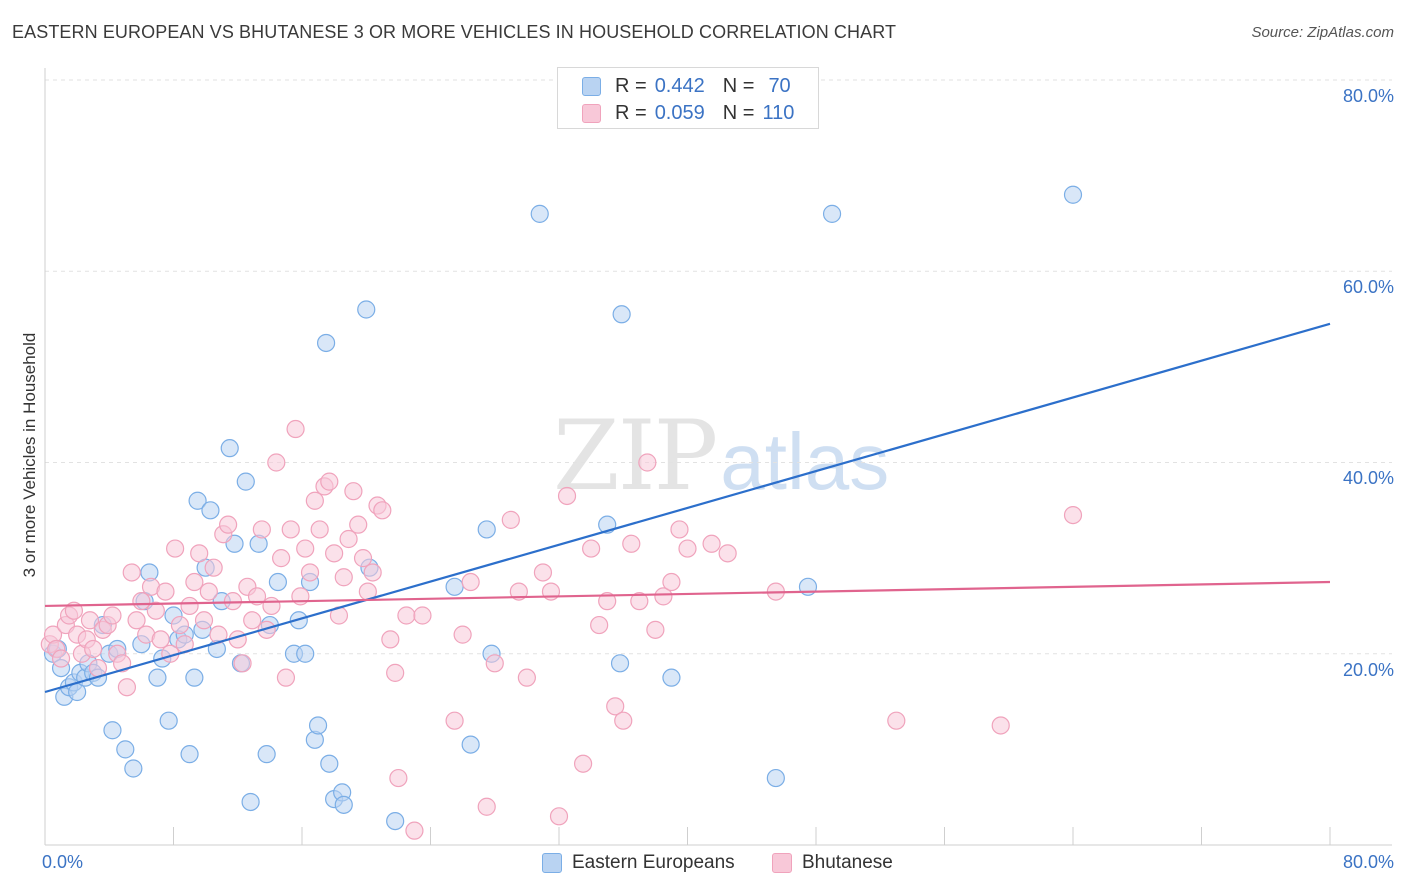 The width and height of the screenshot is (1406, 892). What do you see at coordinates (679, 85) in the screenshot?
I see `r-value-eastern-europeans: 0.442` at bounding box center [679, 85].